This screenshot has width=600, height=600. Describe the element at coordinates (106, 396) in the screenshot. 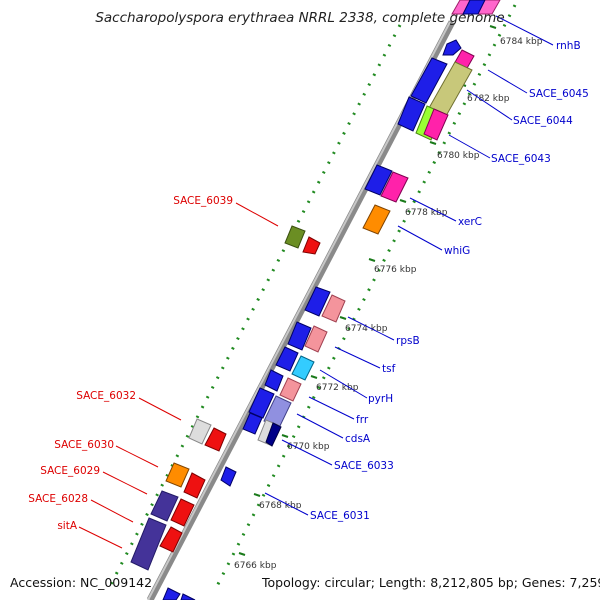

I see `gene-label-sace-6032: SACE_6032` at that location.